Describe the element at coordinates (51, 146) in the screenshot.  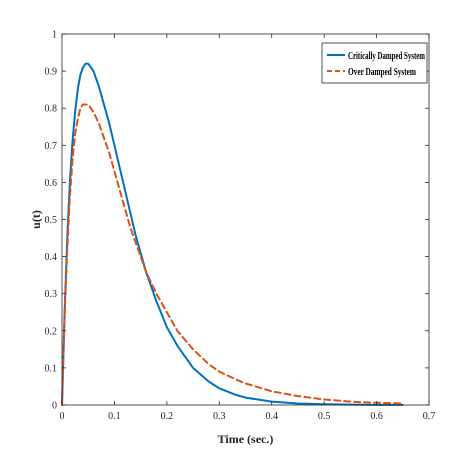
I see `y-tick-label: 0.7` at that location.